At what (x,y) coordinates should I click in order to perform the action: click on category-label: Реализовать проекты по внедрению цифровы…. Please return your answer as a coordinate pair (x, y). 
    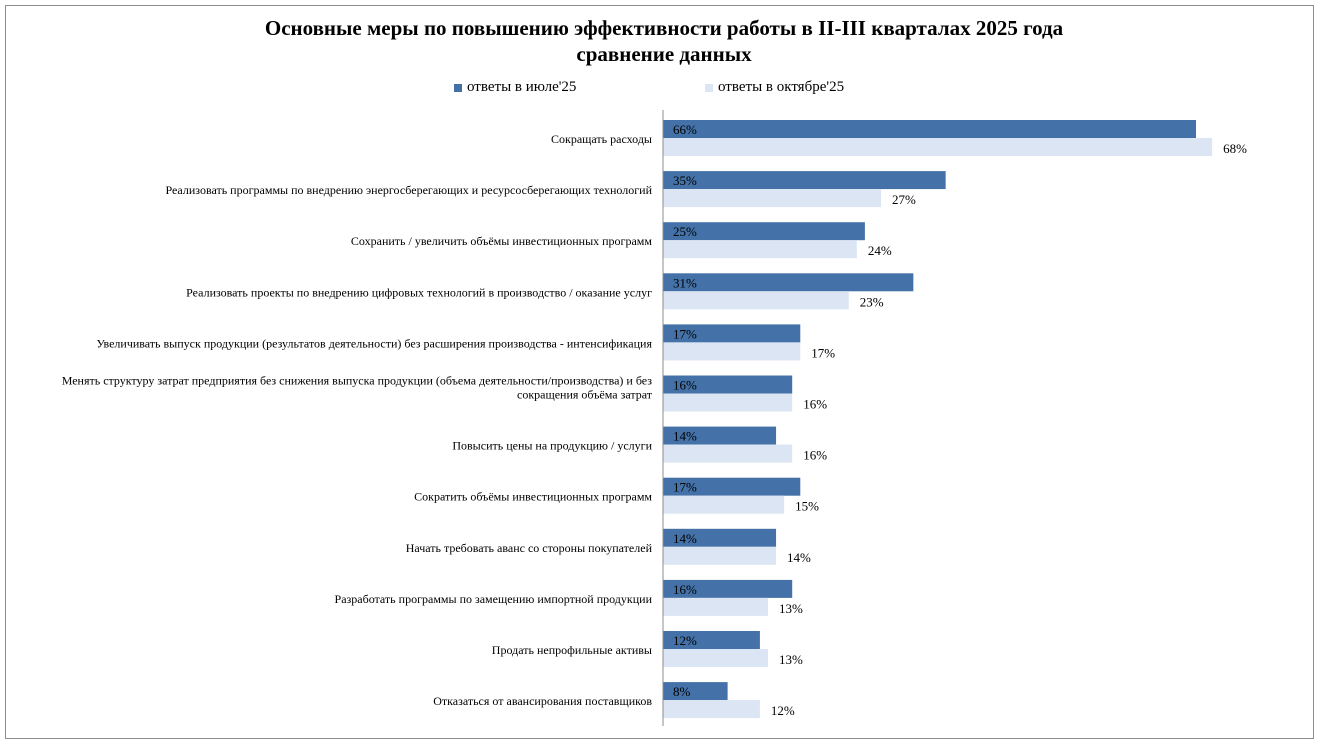
    Looking at the image, I should click on (419, 292).